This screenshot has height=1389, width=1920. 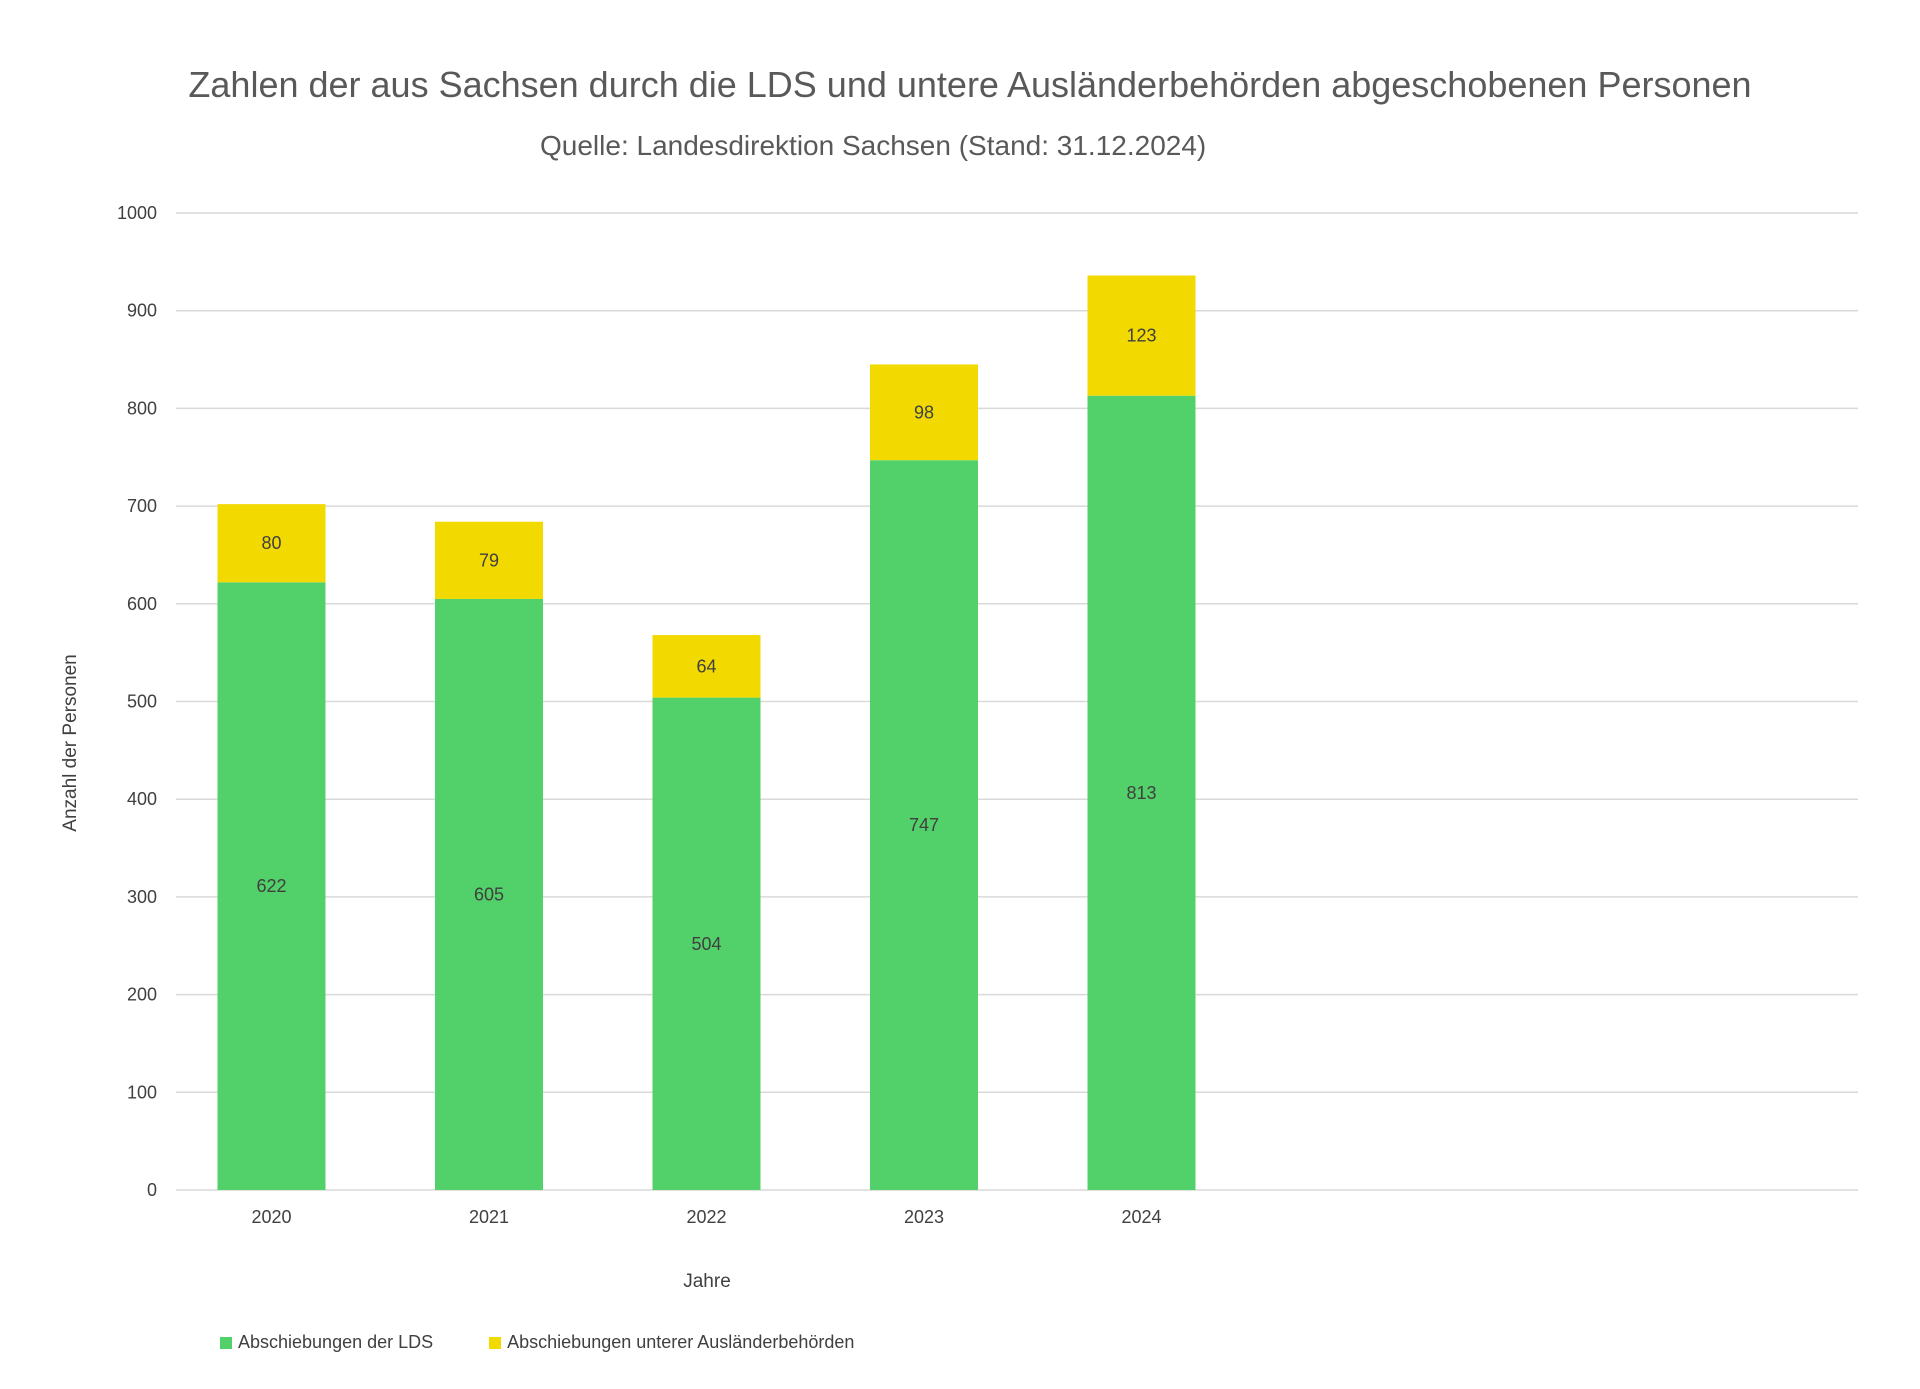 I want to click on y-axis-ticks: 0 100 200 300 400 500 600 700 800 900 1000, so click(x=137, y=701).